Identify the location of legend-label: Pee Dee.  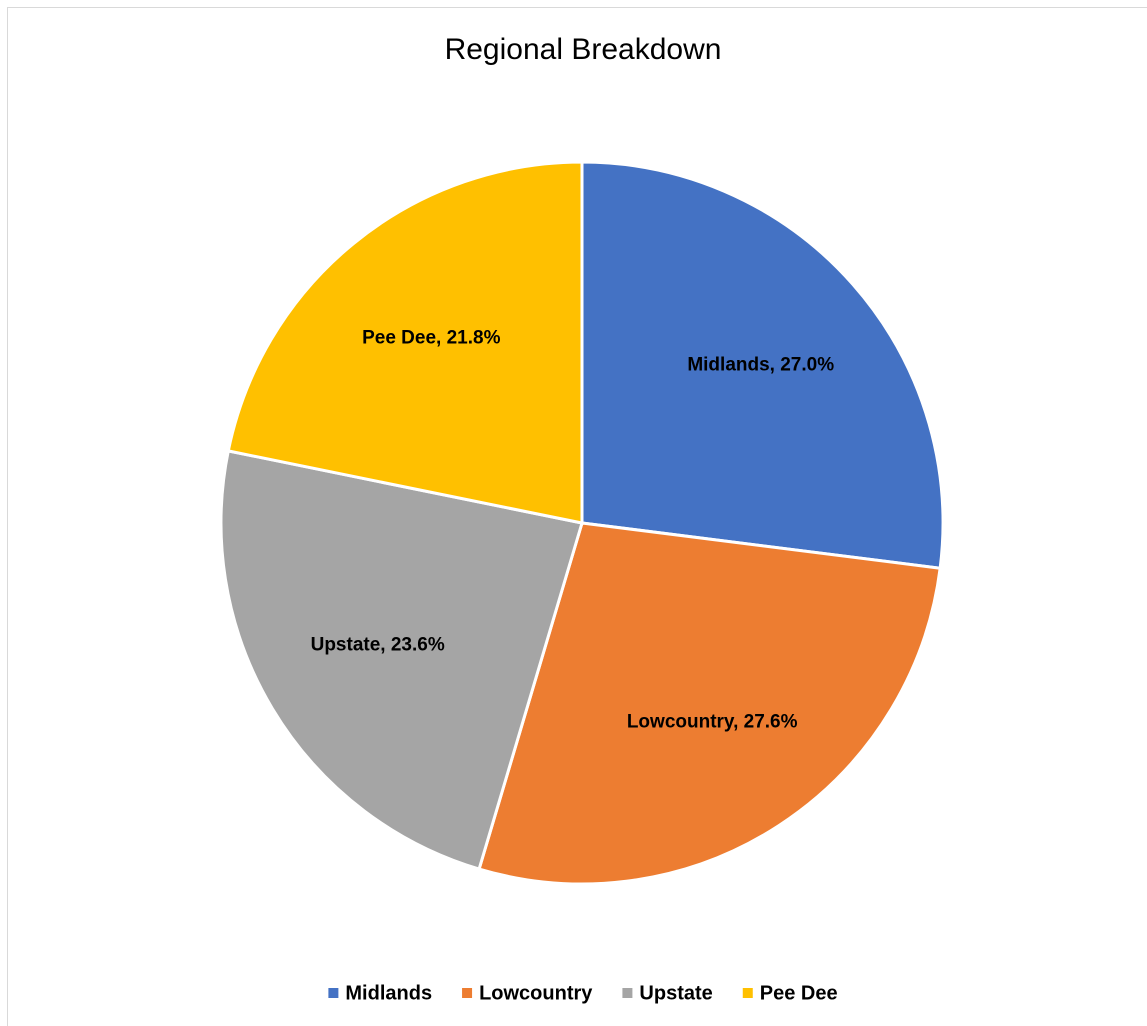
(799, 993).